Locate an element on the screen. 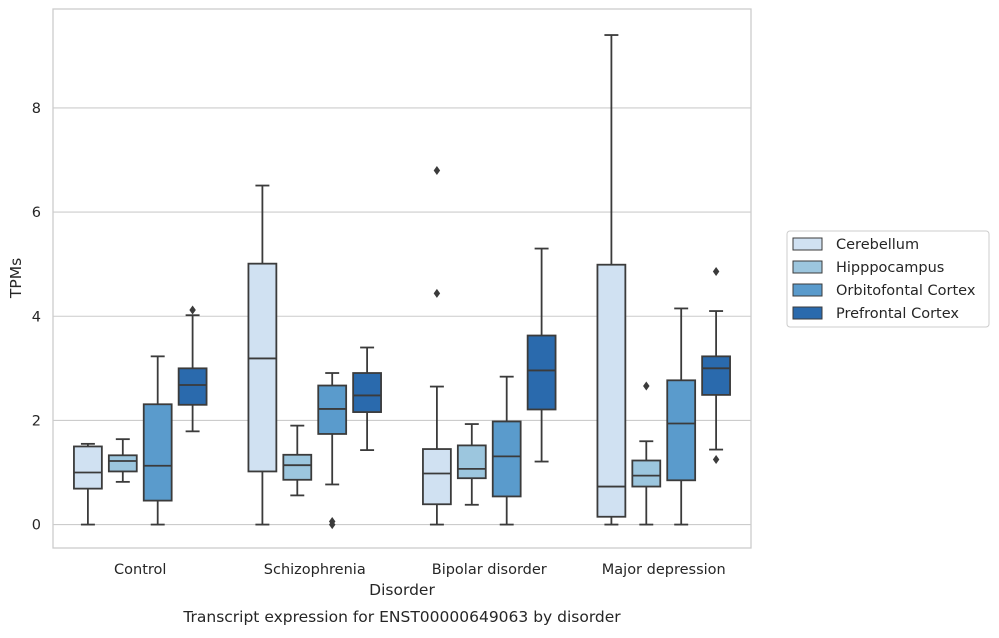 The width and height of the screenshot is (999, 638). legend-label: Hipppocampus is located at coordinates (890, 268).